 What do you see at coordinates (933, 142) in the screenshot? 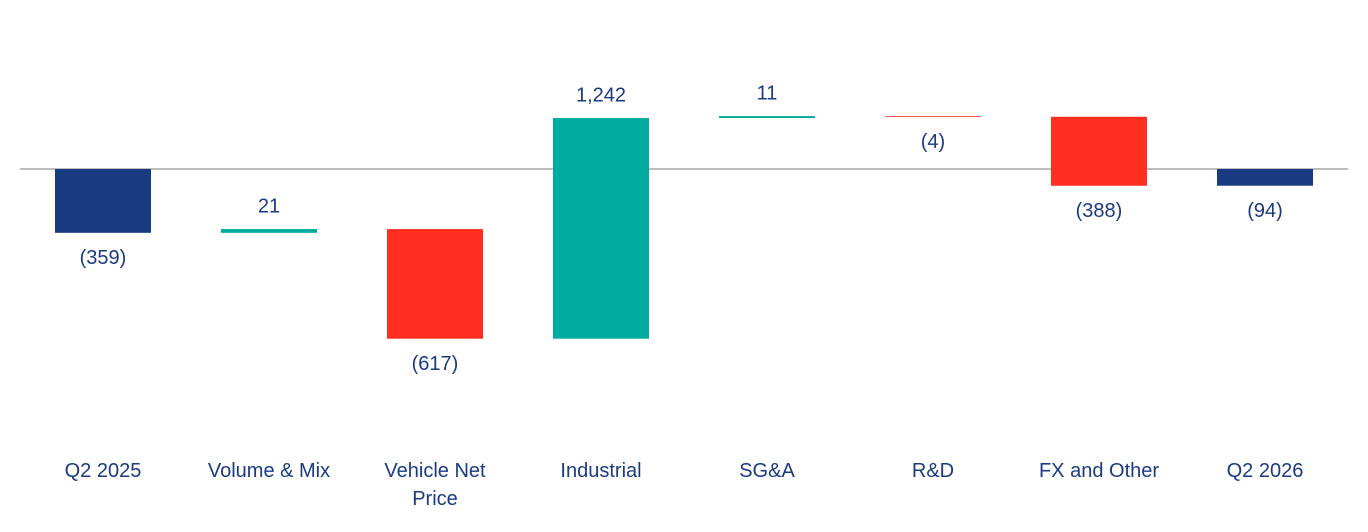
I see `value-label: (4)` at bounding box center [933, 142].